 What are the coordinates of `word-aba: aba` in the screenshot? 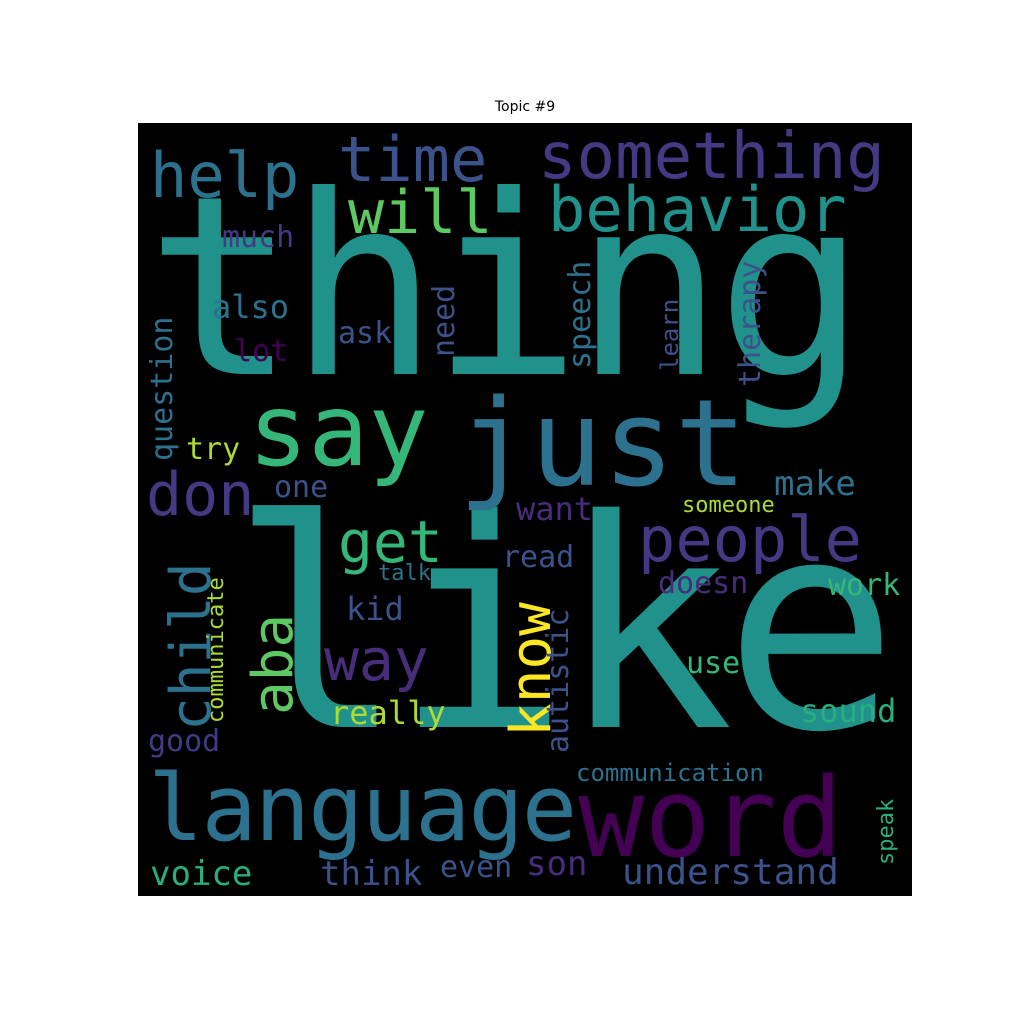 It's located at (273, 664).